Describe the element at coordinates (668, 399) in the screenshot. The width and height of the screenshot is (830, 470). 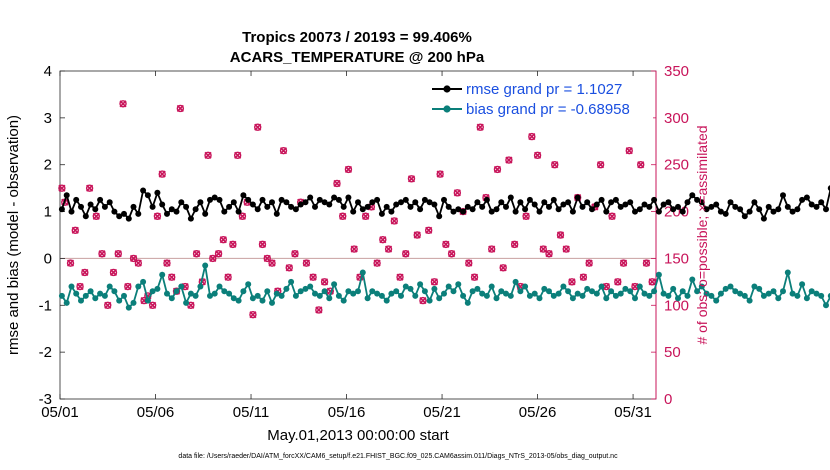
I see `y-tick-right-label: 0` at that location.